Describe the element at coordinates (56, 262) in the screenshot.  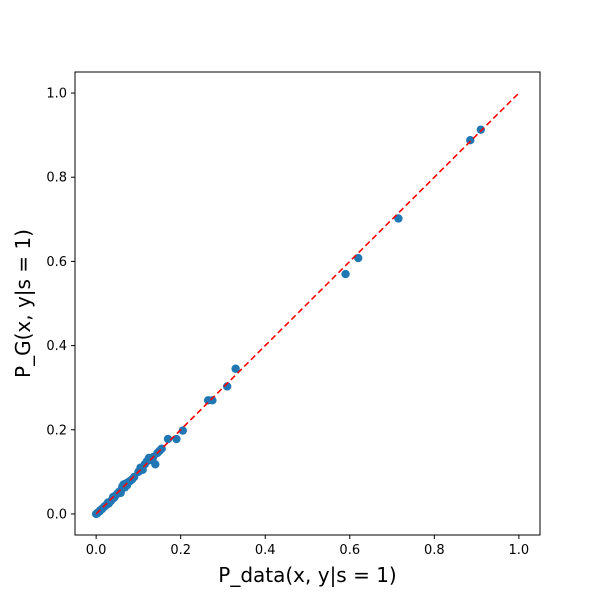
I see `y-tick-label: 0.6` at that location.